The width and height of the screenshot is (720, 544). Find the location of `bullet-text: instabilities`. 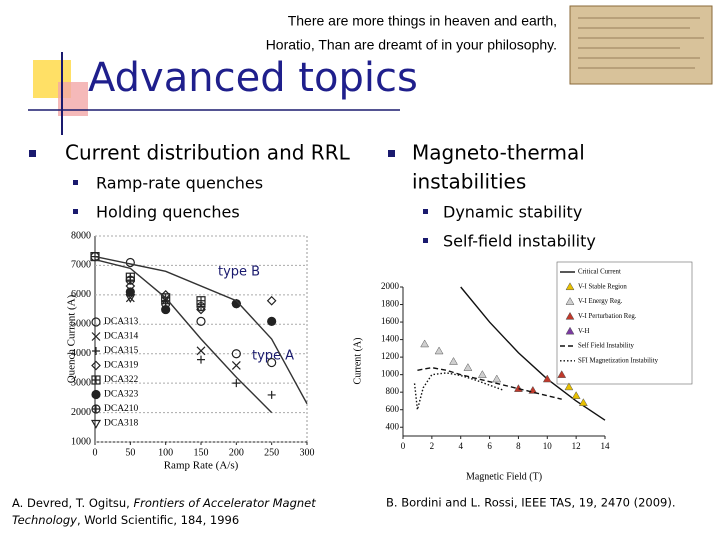

bullet-text: instabilities is located at coordinates (469, 182).